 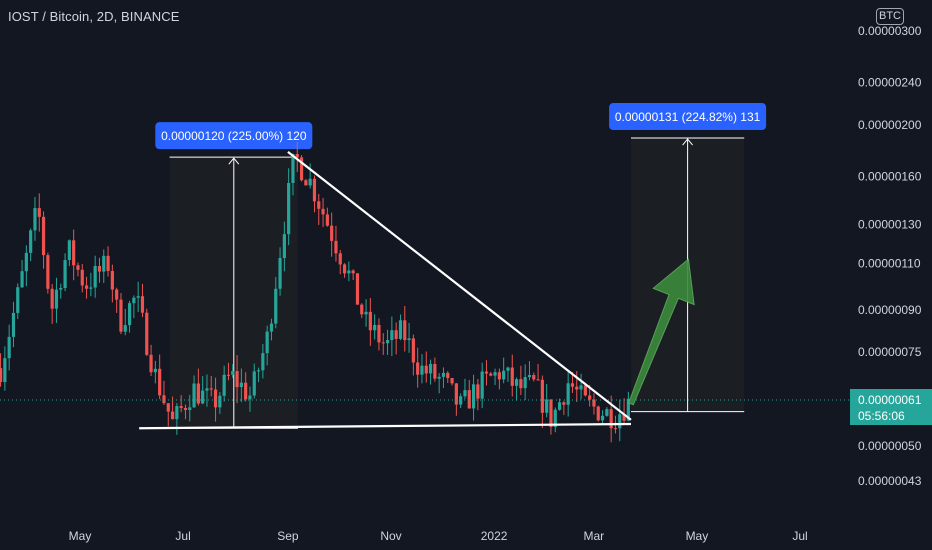 What do you see at coordinates (890, 16) in the screenshot?
I see `currency-badge: BTC` at bounding box center [890, 16].